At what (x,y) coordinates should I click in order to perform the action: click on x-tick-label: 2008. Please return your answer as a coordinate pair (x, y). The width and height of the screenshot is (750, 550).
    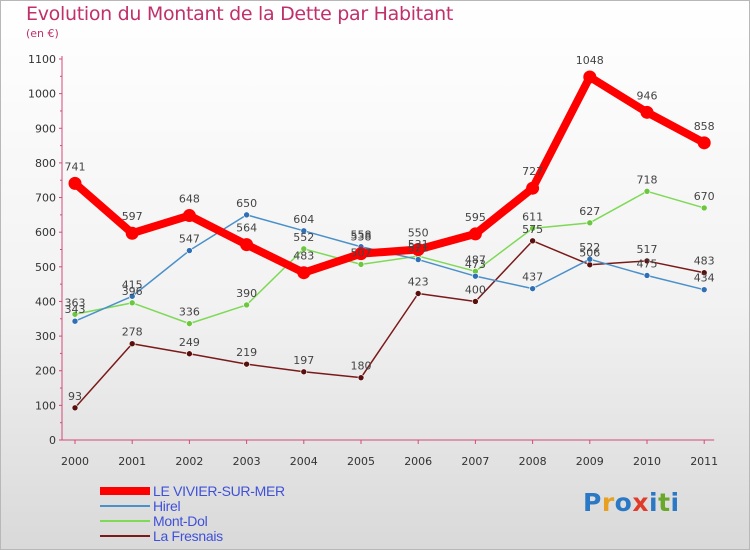
    Looking at the image, I should click on (533, 461).